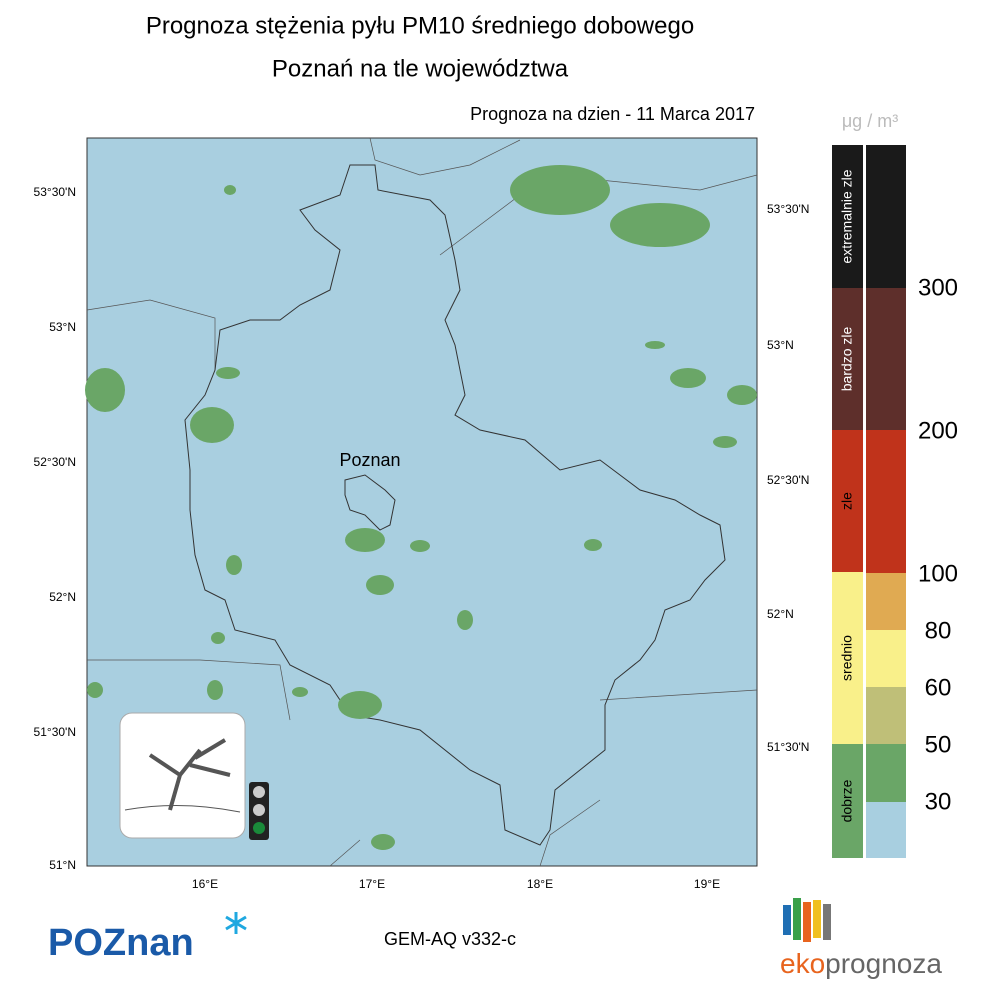 This screenshot has width=1000, height=1000. What do you see at coordinates (938, 287) in the screenshot?
I see `threshold-label: 300` at bounding box center [938, 287].